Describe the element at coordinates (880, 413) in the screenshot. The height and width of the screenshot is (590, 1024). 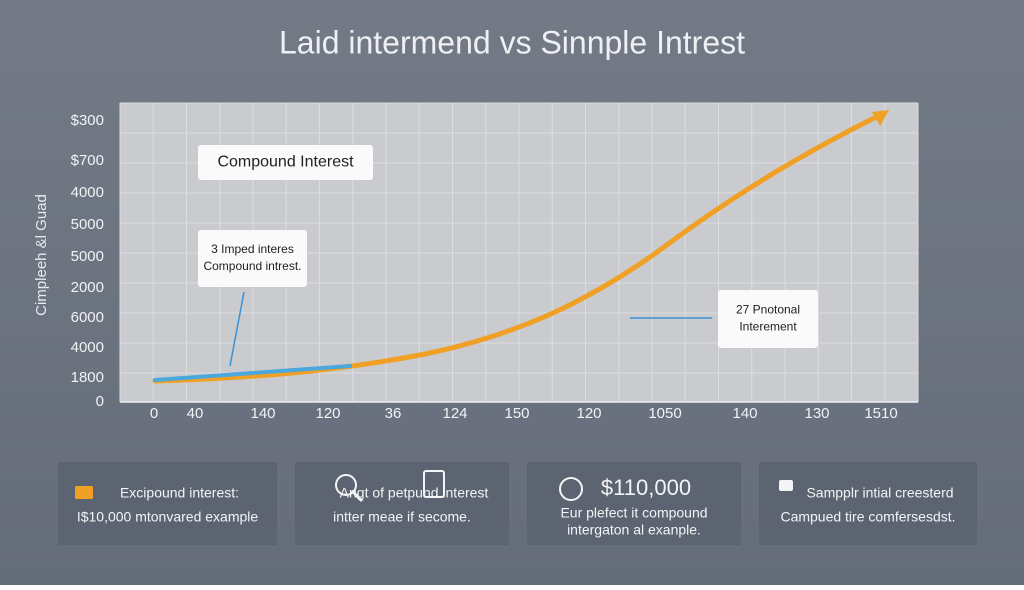
I see `x-tick-label: 1510` at that location.